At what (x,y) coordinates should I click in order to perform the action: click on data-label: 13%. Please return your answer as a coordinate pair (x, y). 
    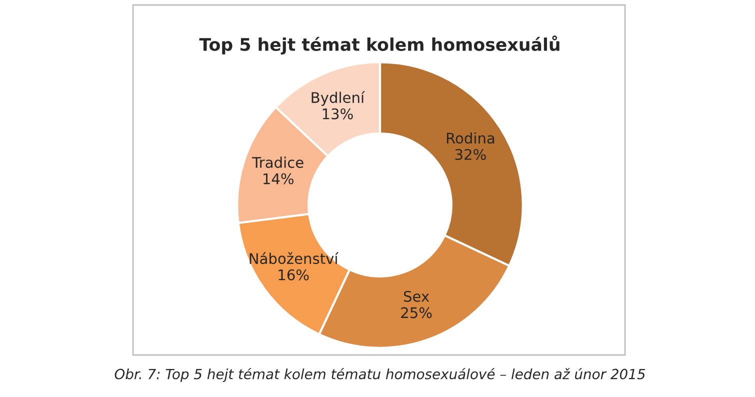
    Looking at the image, I should click on (337, 114).